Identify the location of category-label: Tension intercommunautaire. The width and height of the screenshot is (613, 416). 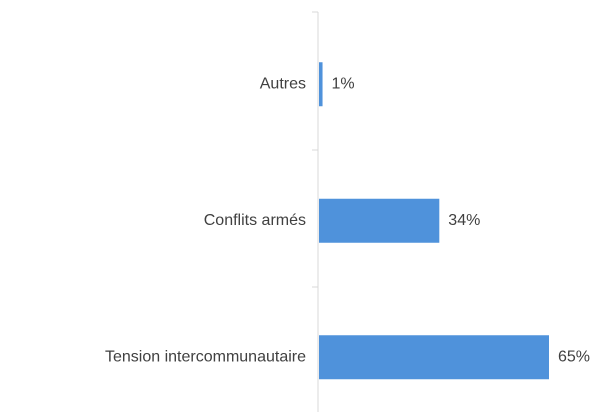
(205, 356).